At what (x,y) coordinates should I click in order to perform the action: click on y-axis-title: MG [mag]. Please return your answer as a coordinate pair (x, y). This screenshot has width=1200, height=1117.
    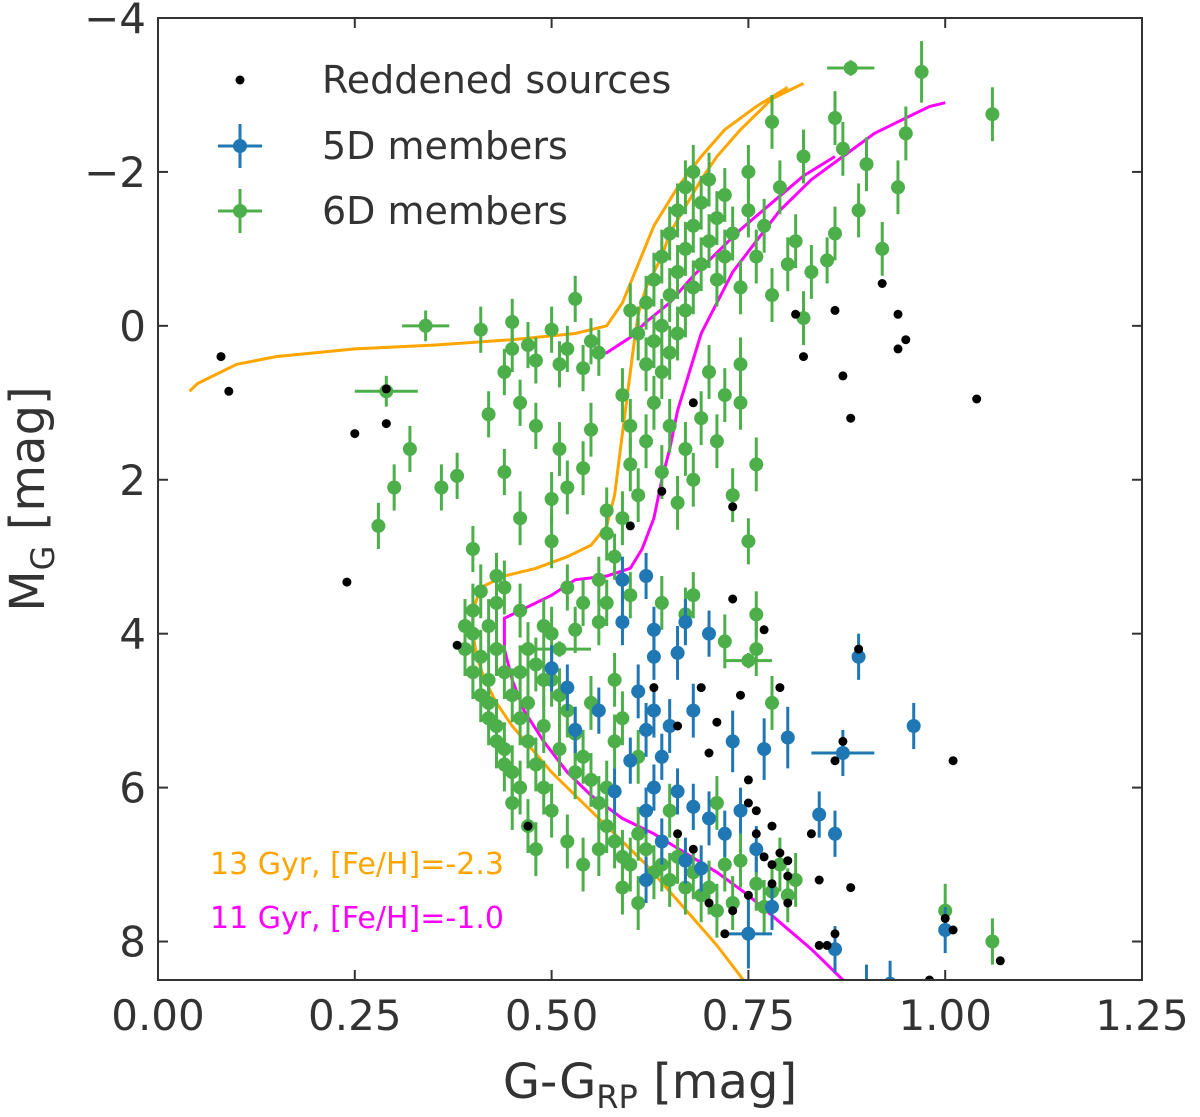
    Looking at the image, I should click on (31, 499).